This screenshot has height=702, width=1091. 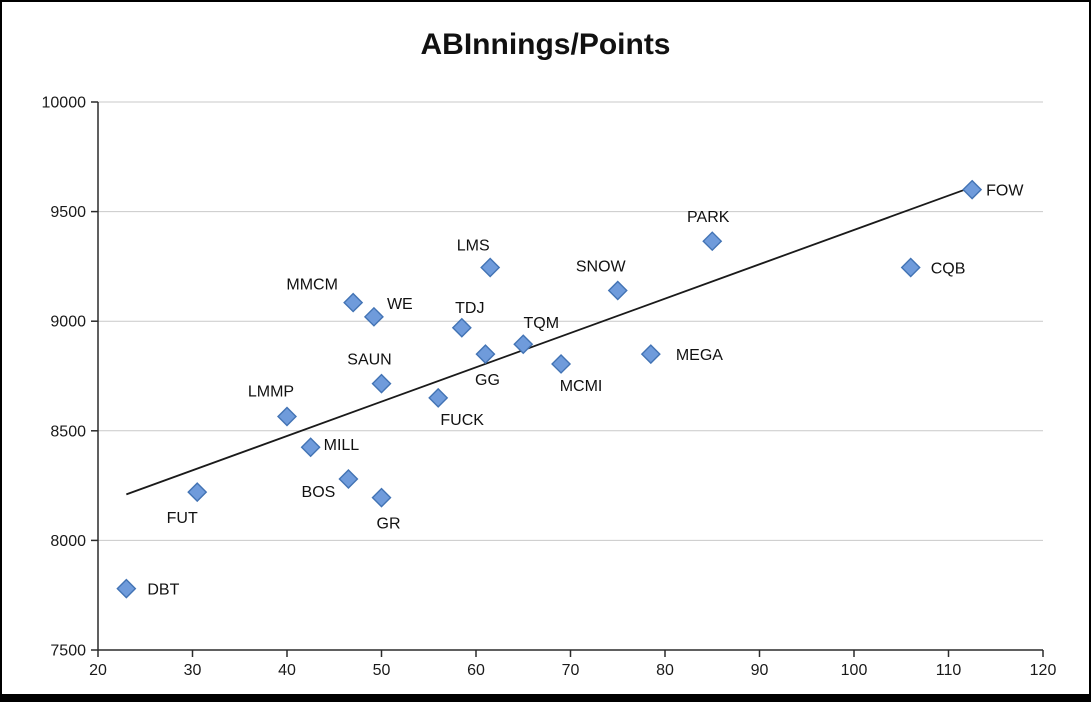 What do you see at coordinates (854, 670) in the screenshot?
I see `x-tick-label: 100` at bounding box center [854, 670].